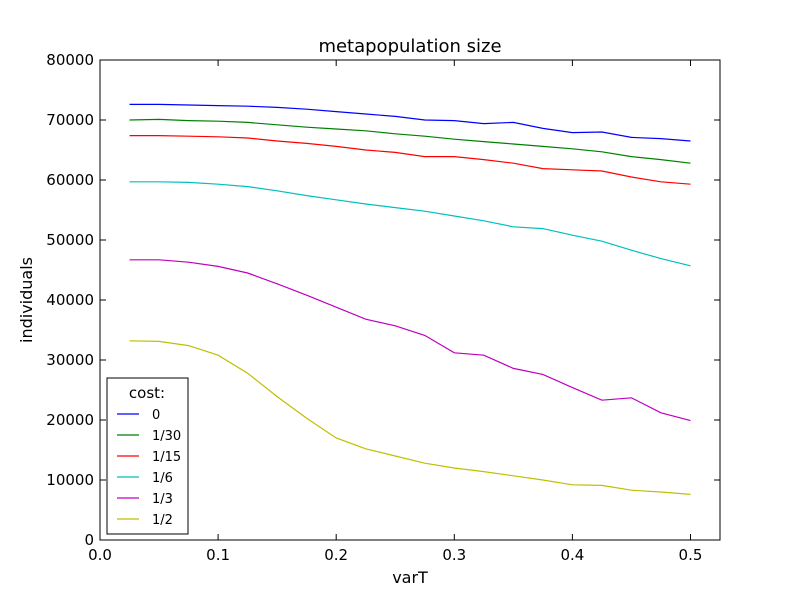 The image size is (800, 600). Describe the element at coordinates (70, 120) in the screenshot. I see `y-tick-label: 70000` at that location.